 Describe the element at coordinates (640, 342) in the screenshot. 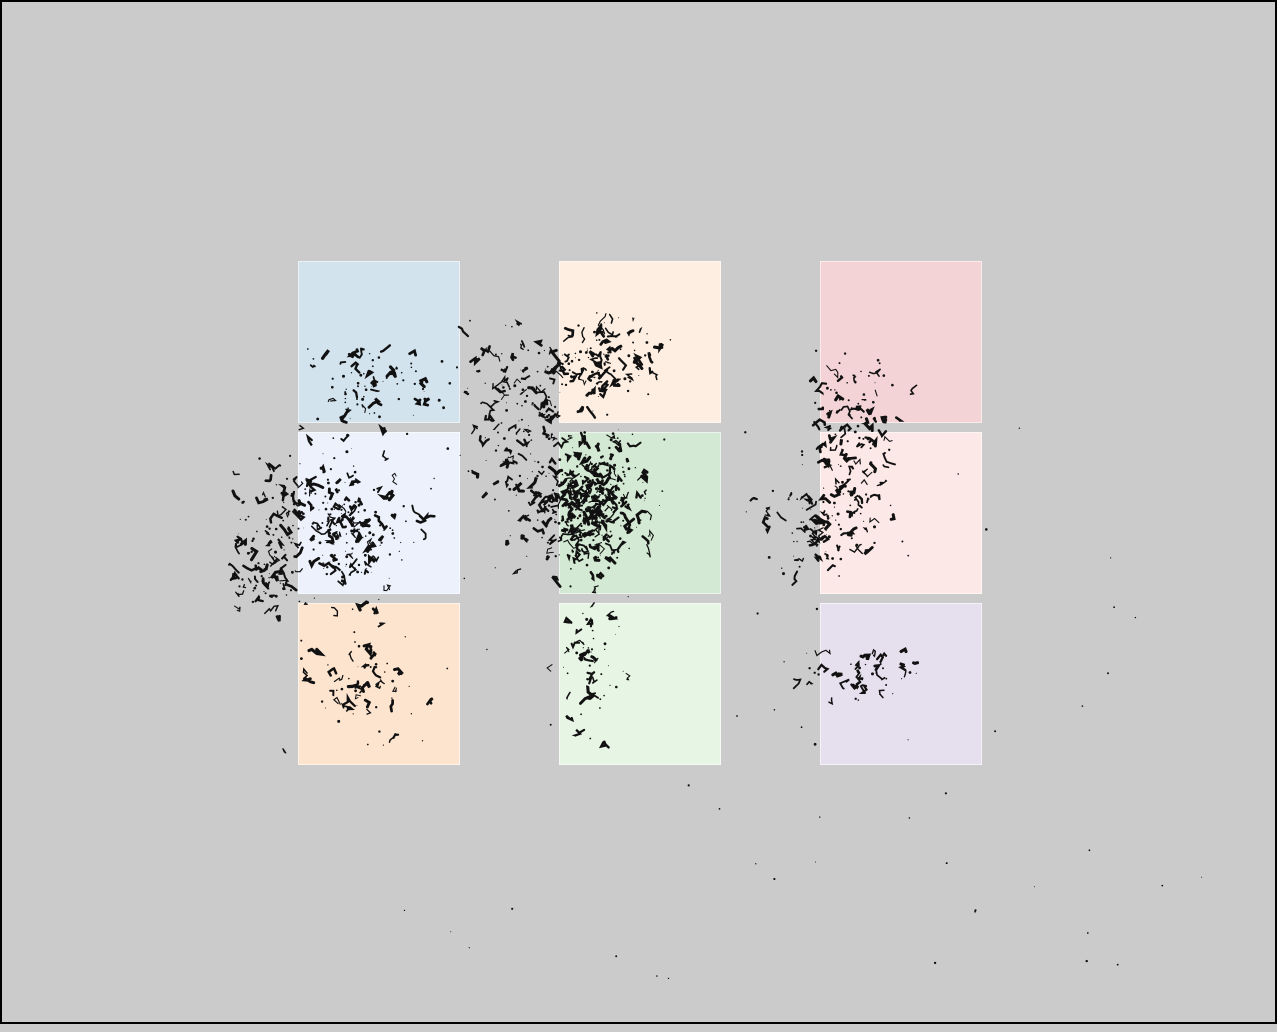

I see `panel-r1c2` at that location.